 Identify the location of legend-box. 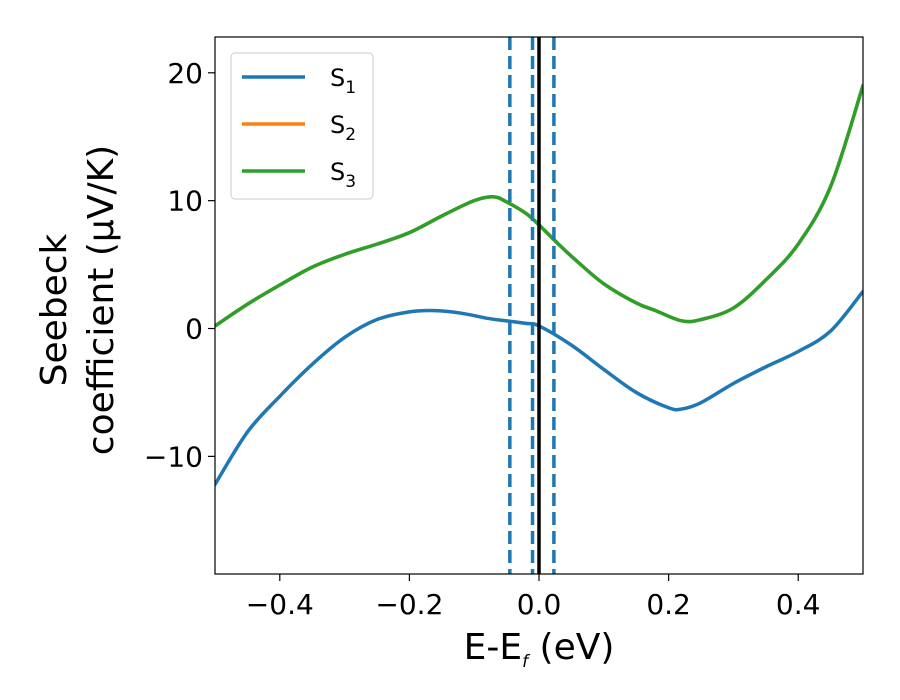
(302, 126).